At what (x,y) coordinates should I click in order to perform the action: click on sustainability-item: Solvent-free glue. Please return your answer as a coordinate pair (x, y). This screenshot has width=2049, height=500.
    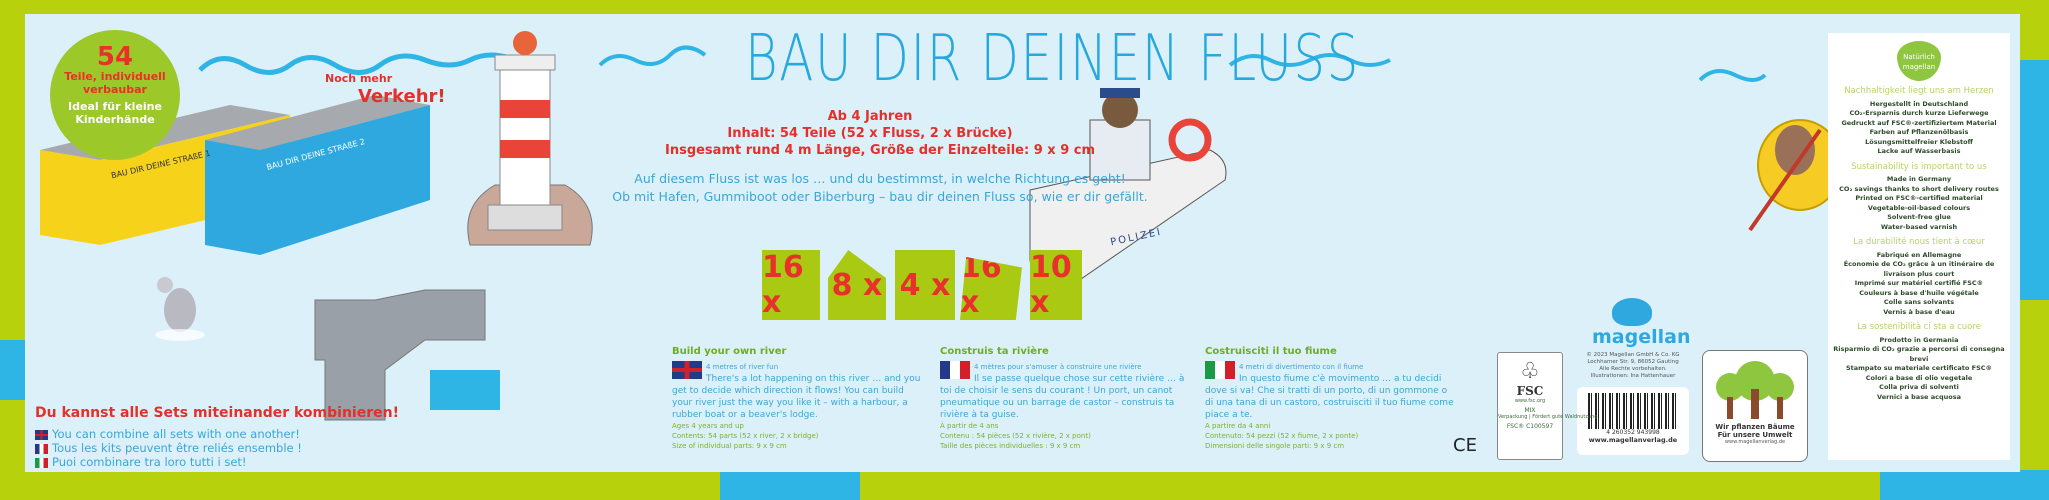
    Looking at the image, I should click on (1919, 217).